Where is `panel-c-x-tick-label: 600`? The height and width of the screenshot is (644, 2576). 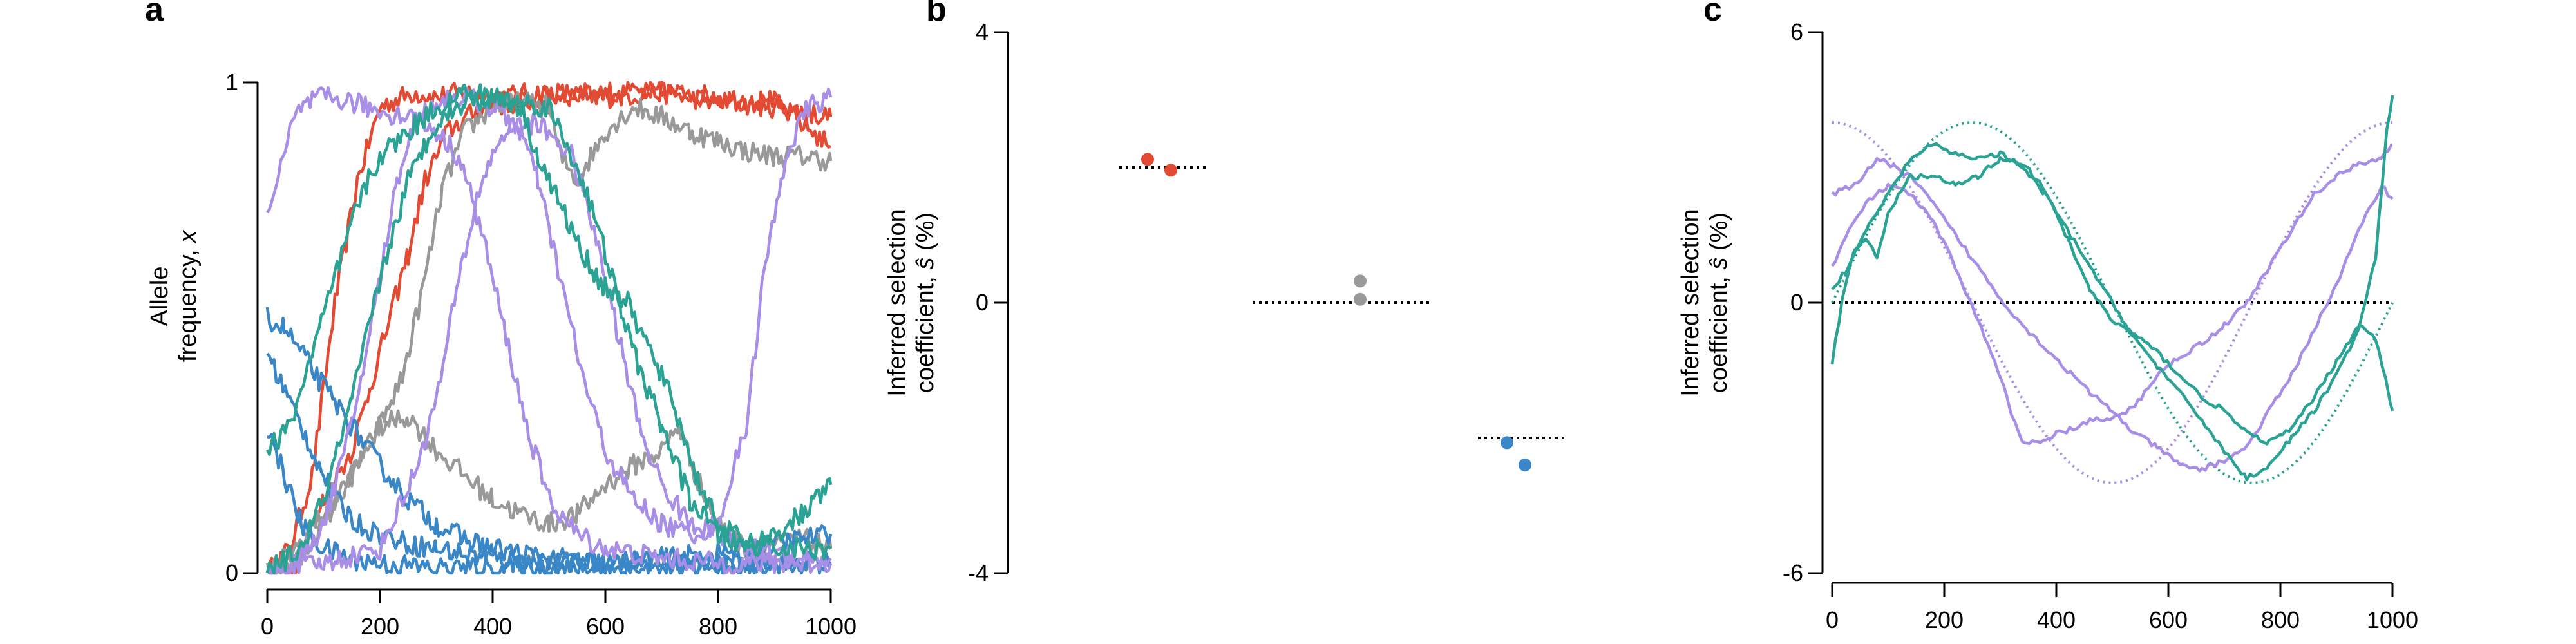 panel-c-x-tick-label: 600 is located at coordinates (2168, 620).